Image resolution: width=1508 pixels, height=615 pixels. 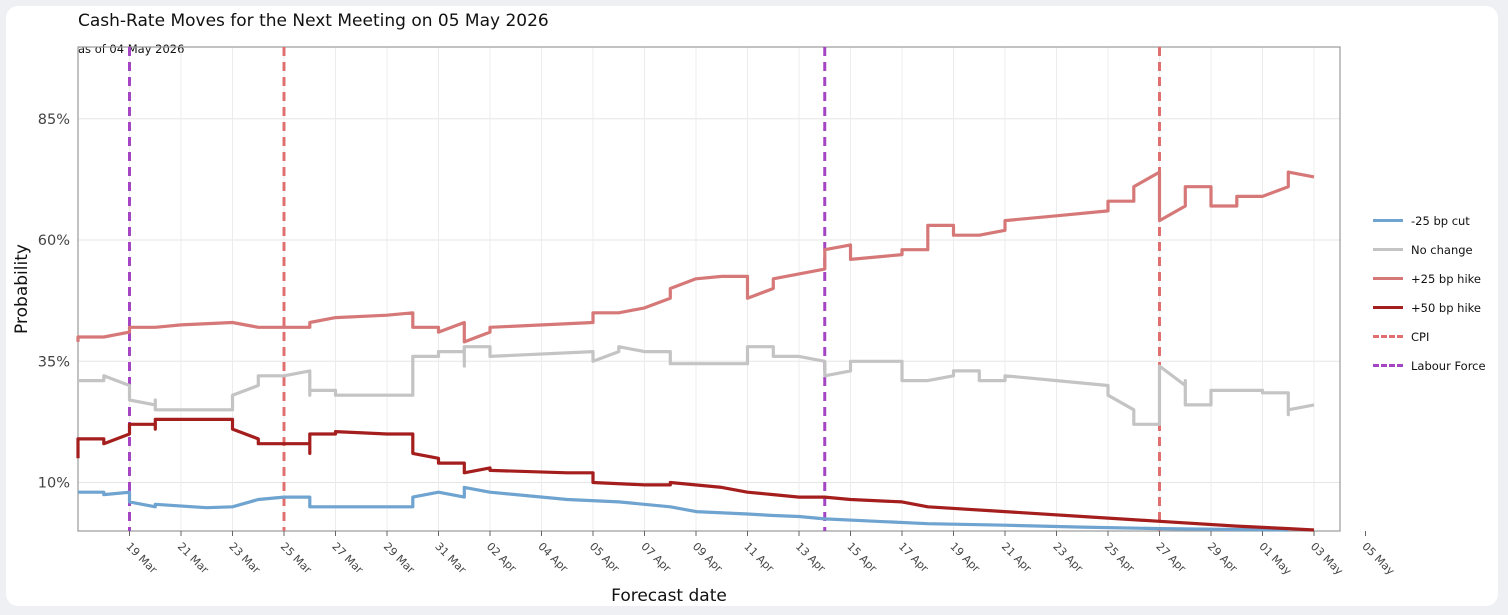 What do you see at coordinates (54, 484) in the screenshot?
I see `y-tick-label: 10%` at bounding box center [54, 484].